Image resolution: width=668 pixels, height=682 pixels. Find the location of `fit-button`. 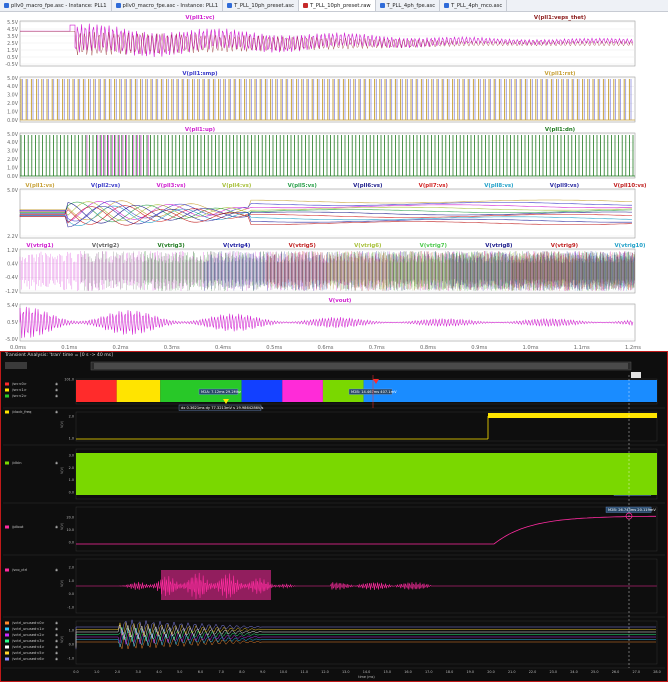

fit-button is located at coordinates (636, 375).